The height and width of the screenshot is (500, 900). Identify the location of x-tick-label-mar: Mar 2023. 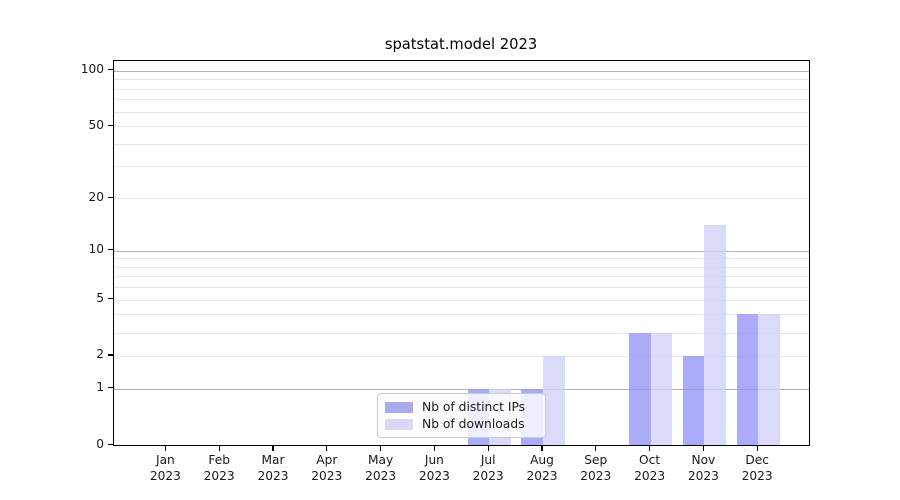
(273, 468).